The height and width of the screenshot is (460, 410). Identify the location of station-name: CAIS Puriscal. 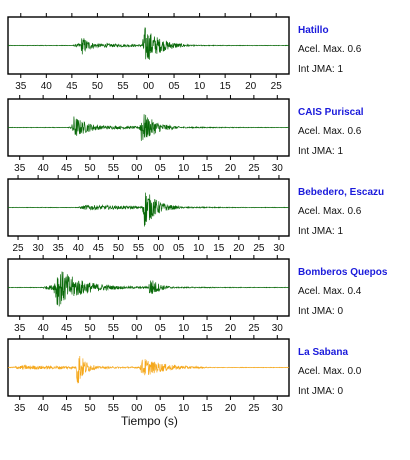
(331, 112).